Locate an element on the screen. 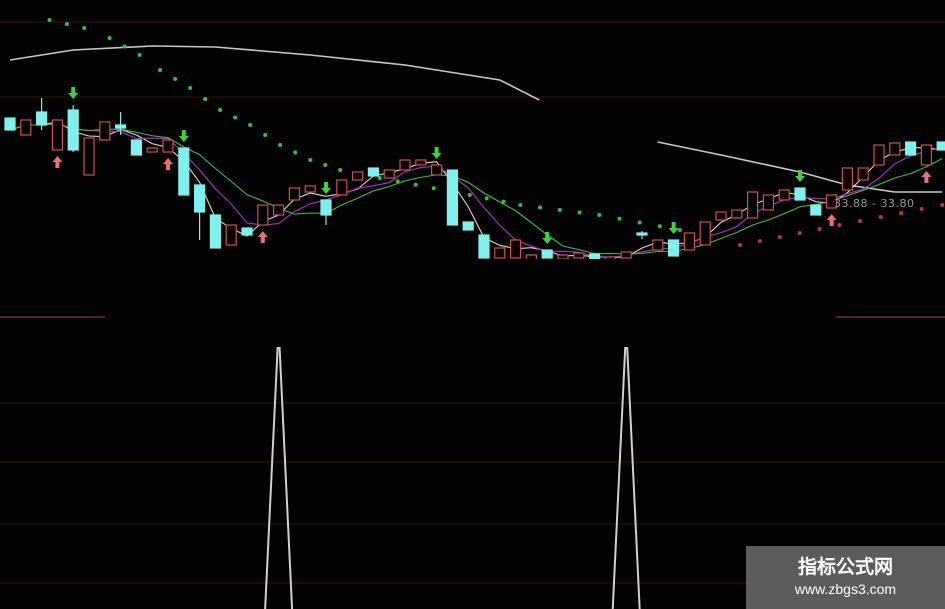  indicator-spike is located at coordinates (626, 478).